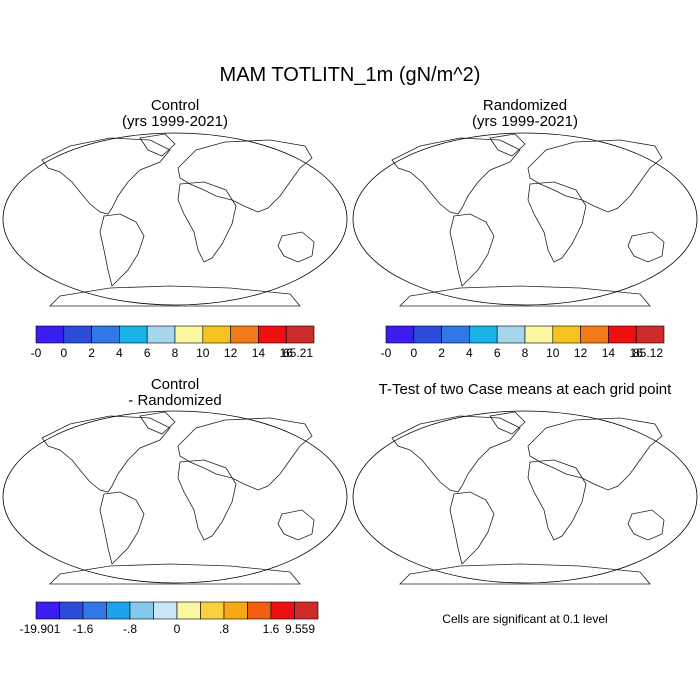 The width and height of the screenshot is (700, 700). Describe the element at coordinates (175, 105) in the screenshot. I see `control-title-line1: Control` at that location.